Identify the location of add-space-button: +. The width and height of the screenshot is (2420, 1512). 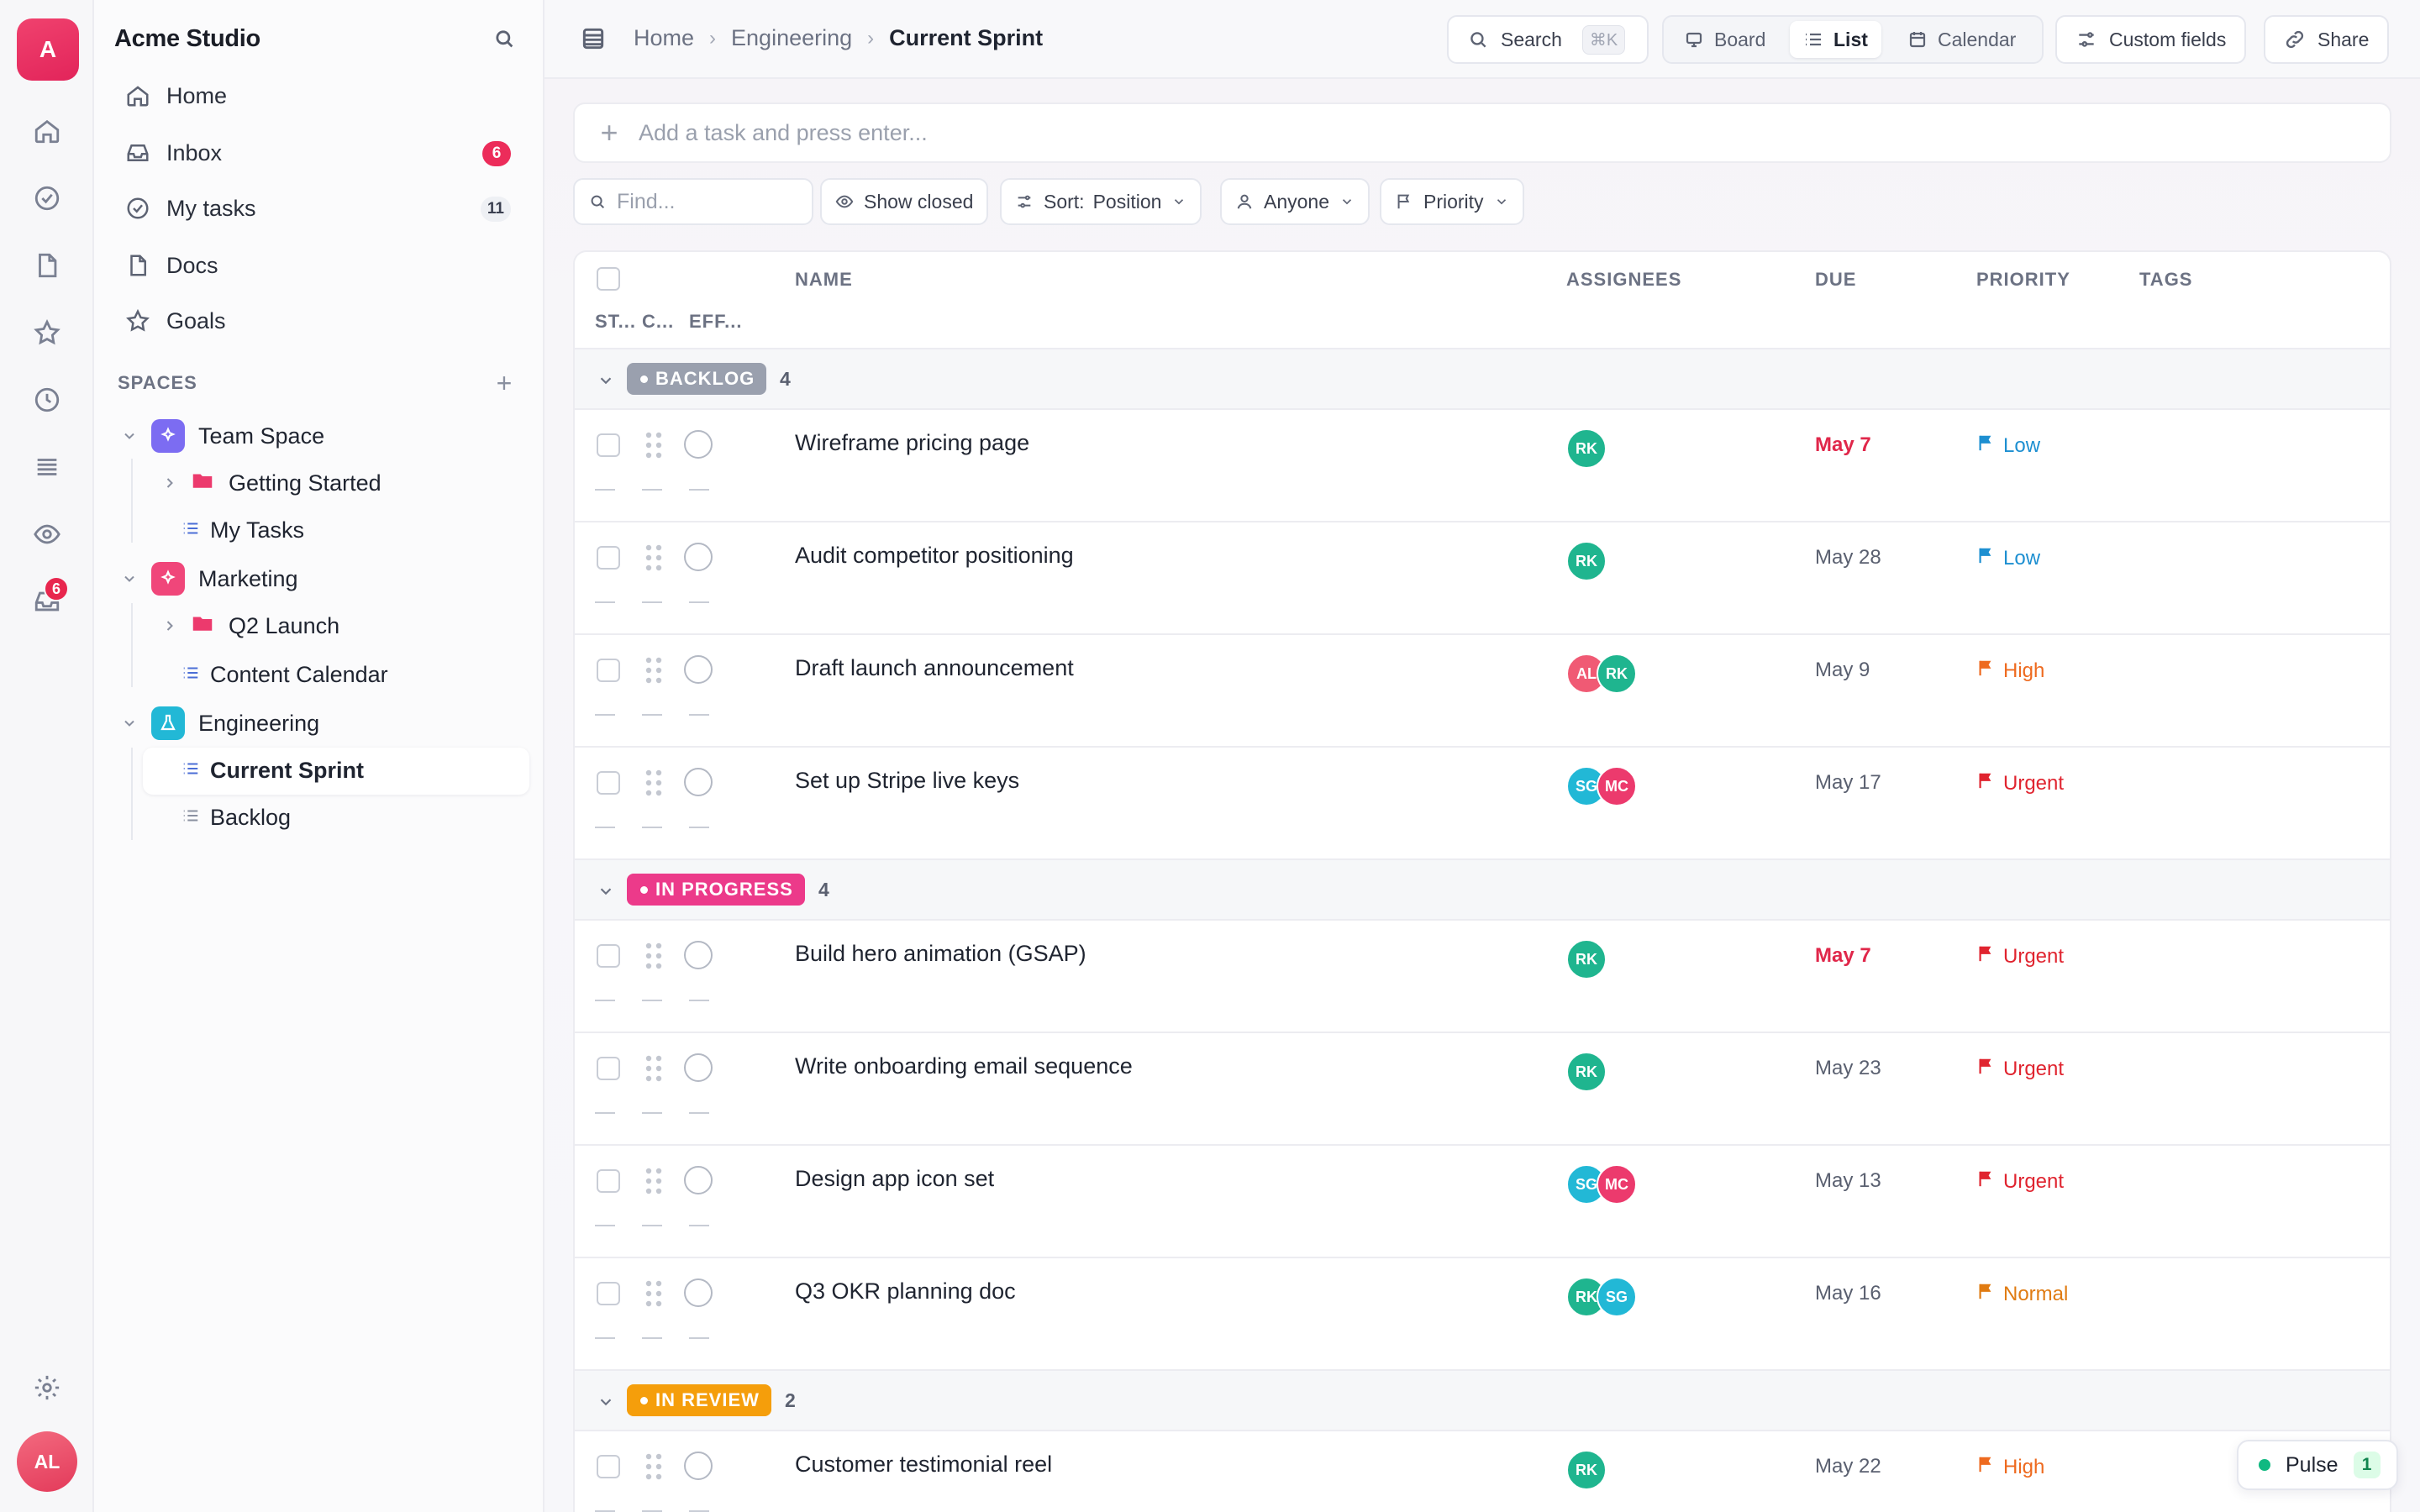
(505, 383).